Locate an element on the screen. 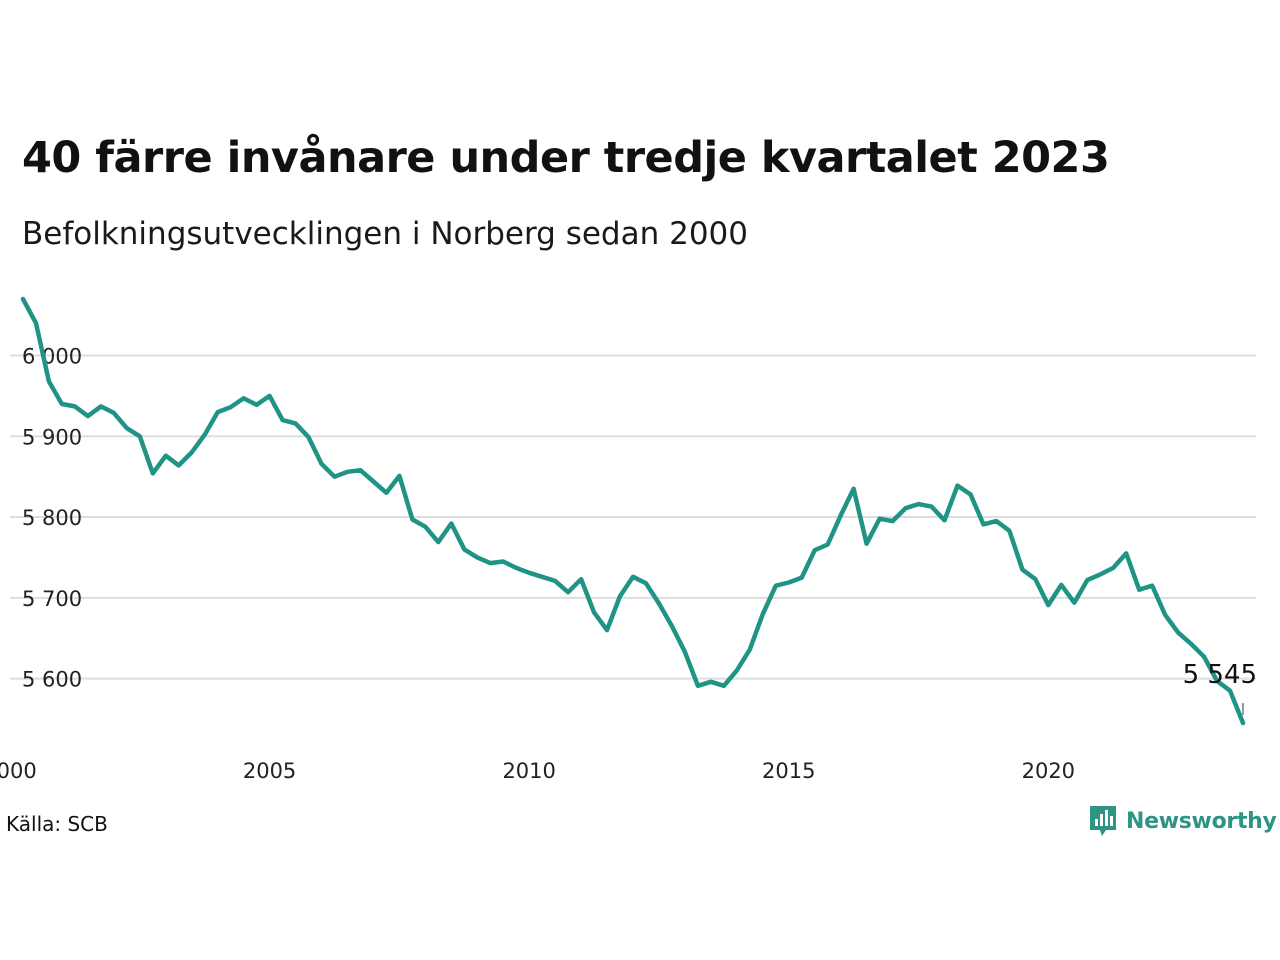 The height and width of the screenshot is (960, 1280). y-axis-tick-labels: 5 600 5 700 5 800 5 900 6 000 is located at coordinates (52, 518).